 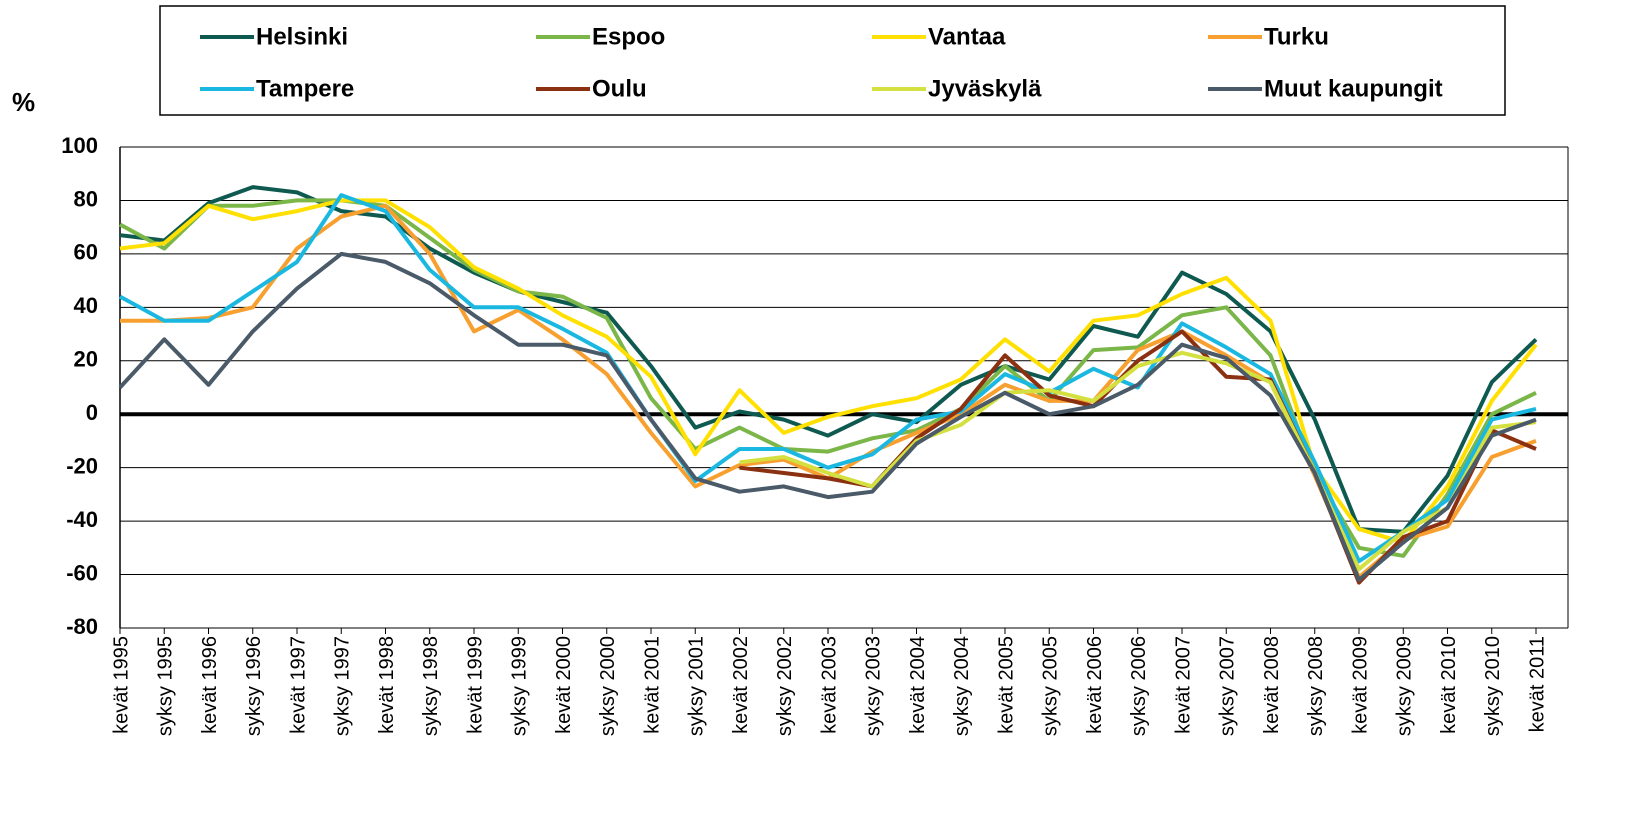 What do you see at coordinates (619, 88) in the screenshot?
I see `legend-label: Oulu` at bounding box center [619, 88].